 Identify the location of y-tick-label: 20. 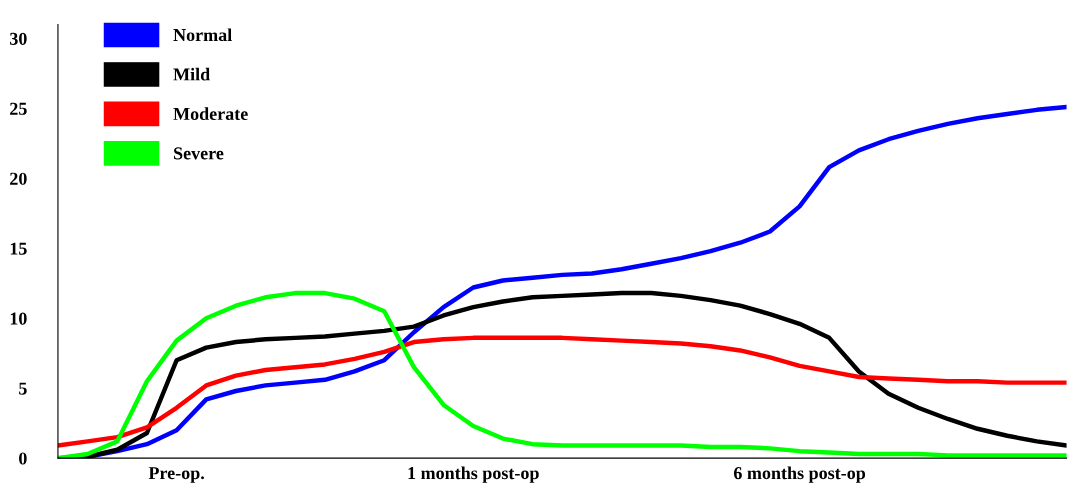
(18, 178).